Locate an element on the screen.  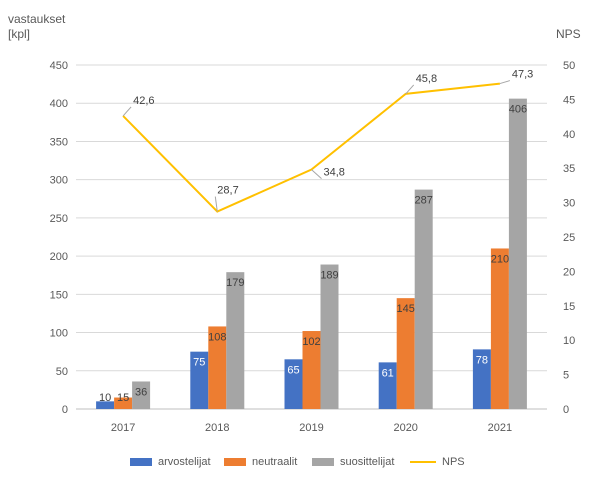
right-tick-label: 0 is located at coordinates (566, 410).